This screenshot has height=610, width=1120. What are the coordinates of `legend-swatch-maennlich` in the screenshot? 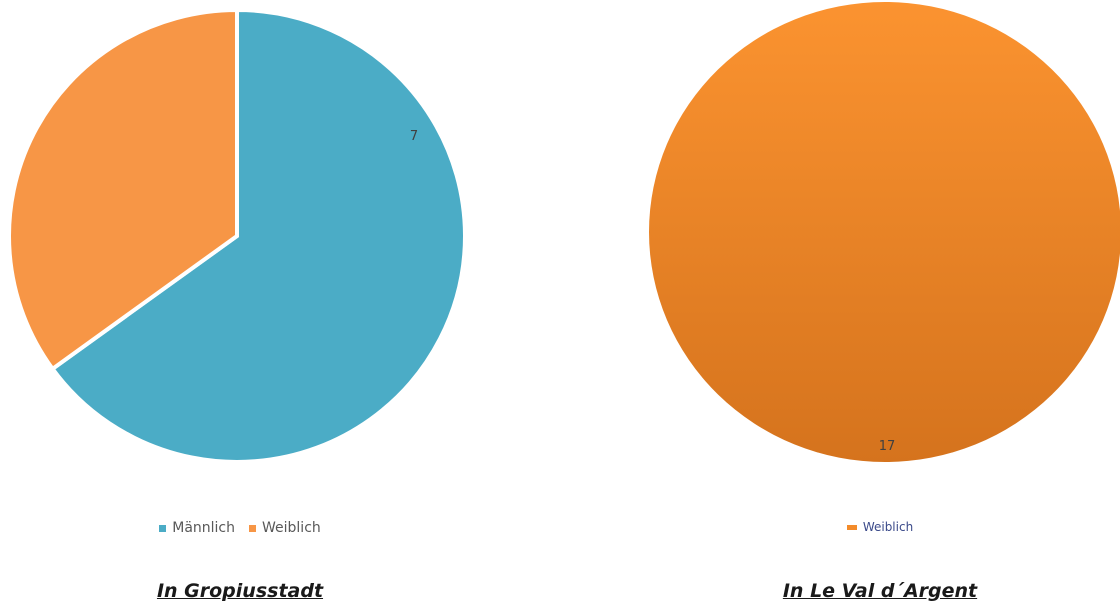 It's located at (163, 528).